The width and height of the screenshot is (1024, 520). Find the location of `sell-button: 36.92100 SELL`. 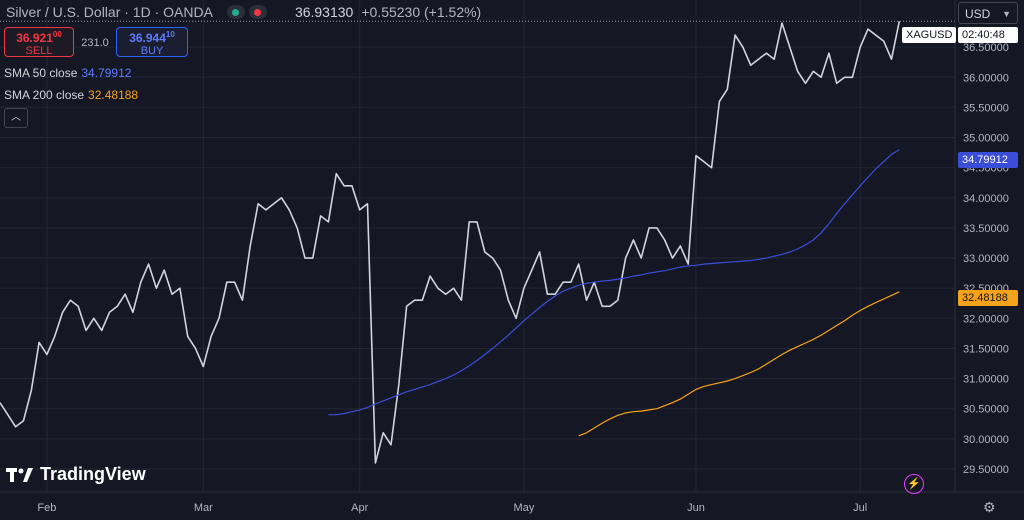

sell-button: 36.92100 SELL is located at coordinates (39, 42).